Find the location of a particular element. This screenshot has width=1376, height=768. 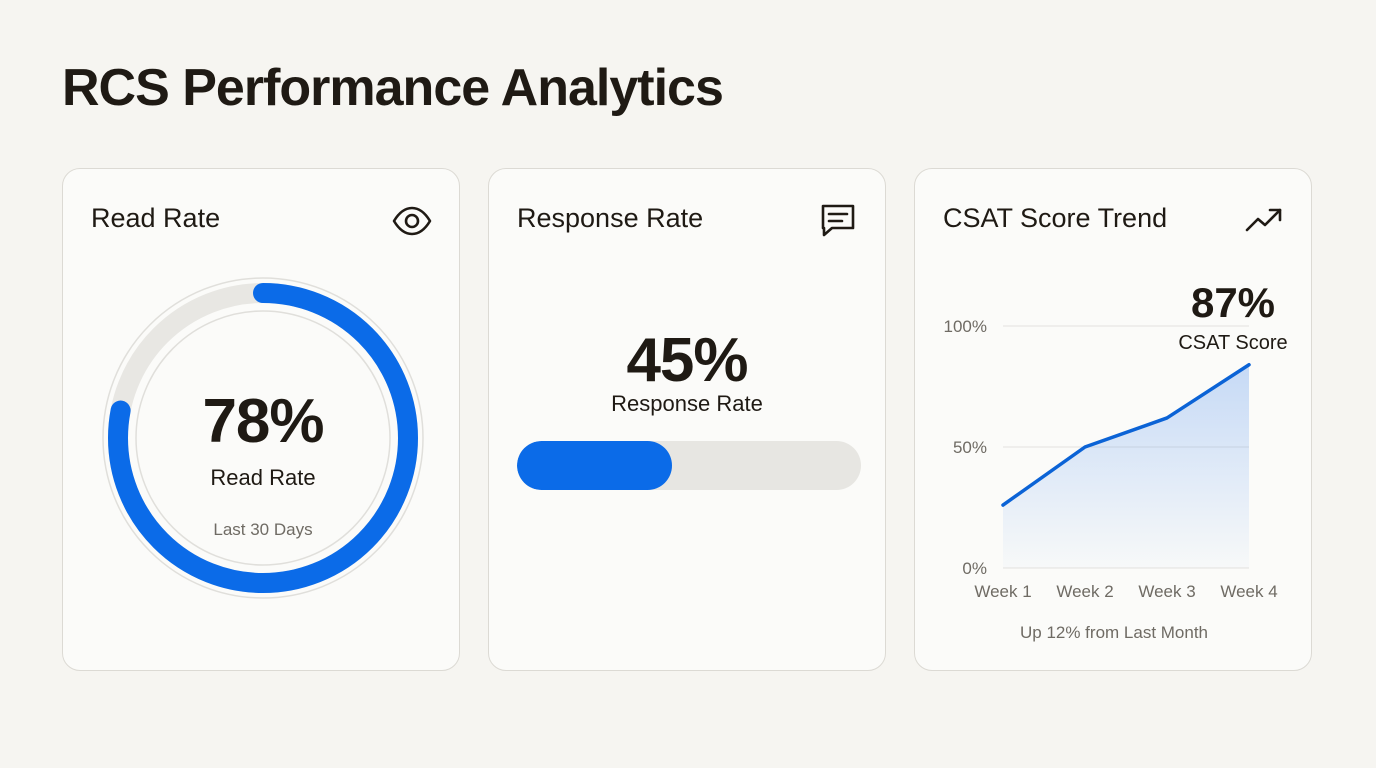

response-rate-progress-track is located at coordinates (689, 465).